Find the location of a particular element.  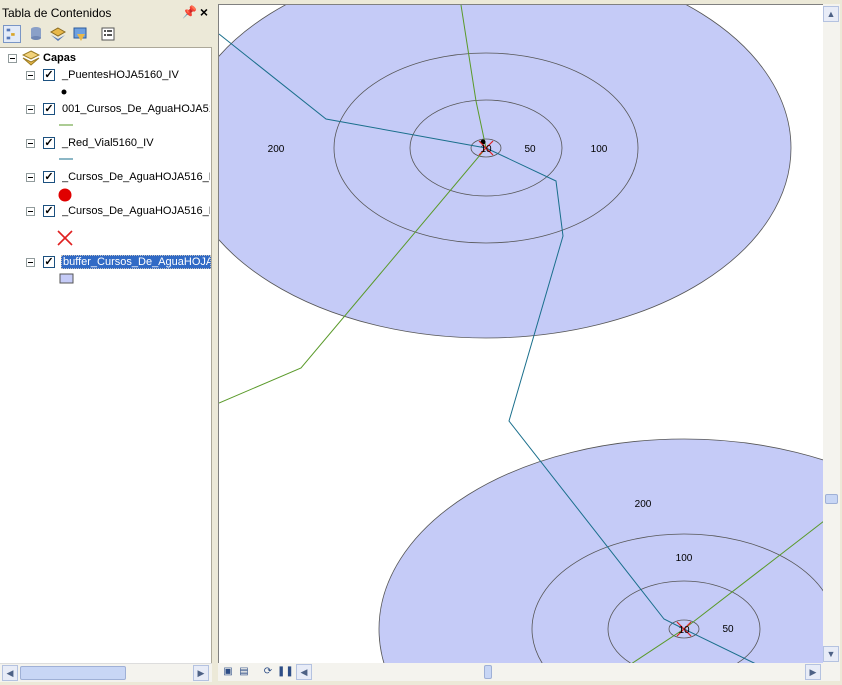

close-icon: × is located at coordinates (204, 12).